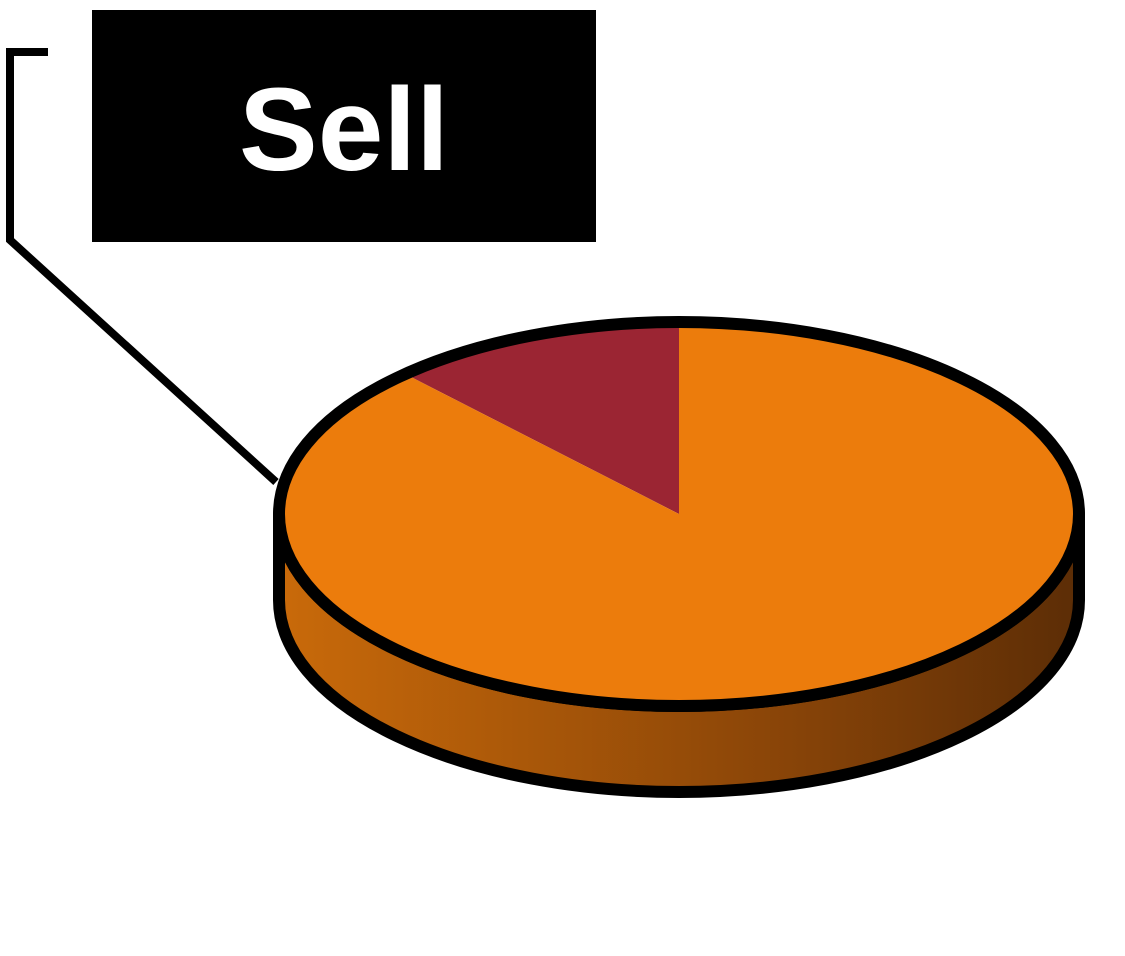  I want to click on sell-label-leader-line, so click(142, 266).